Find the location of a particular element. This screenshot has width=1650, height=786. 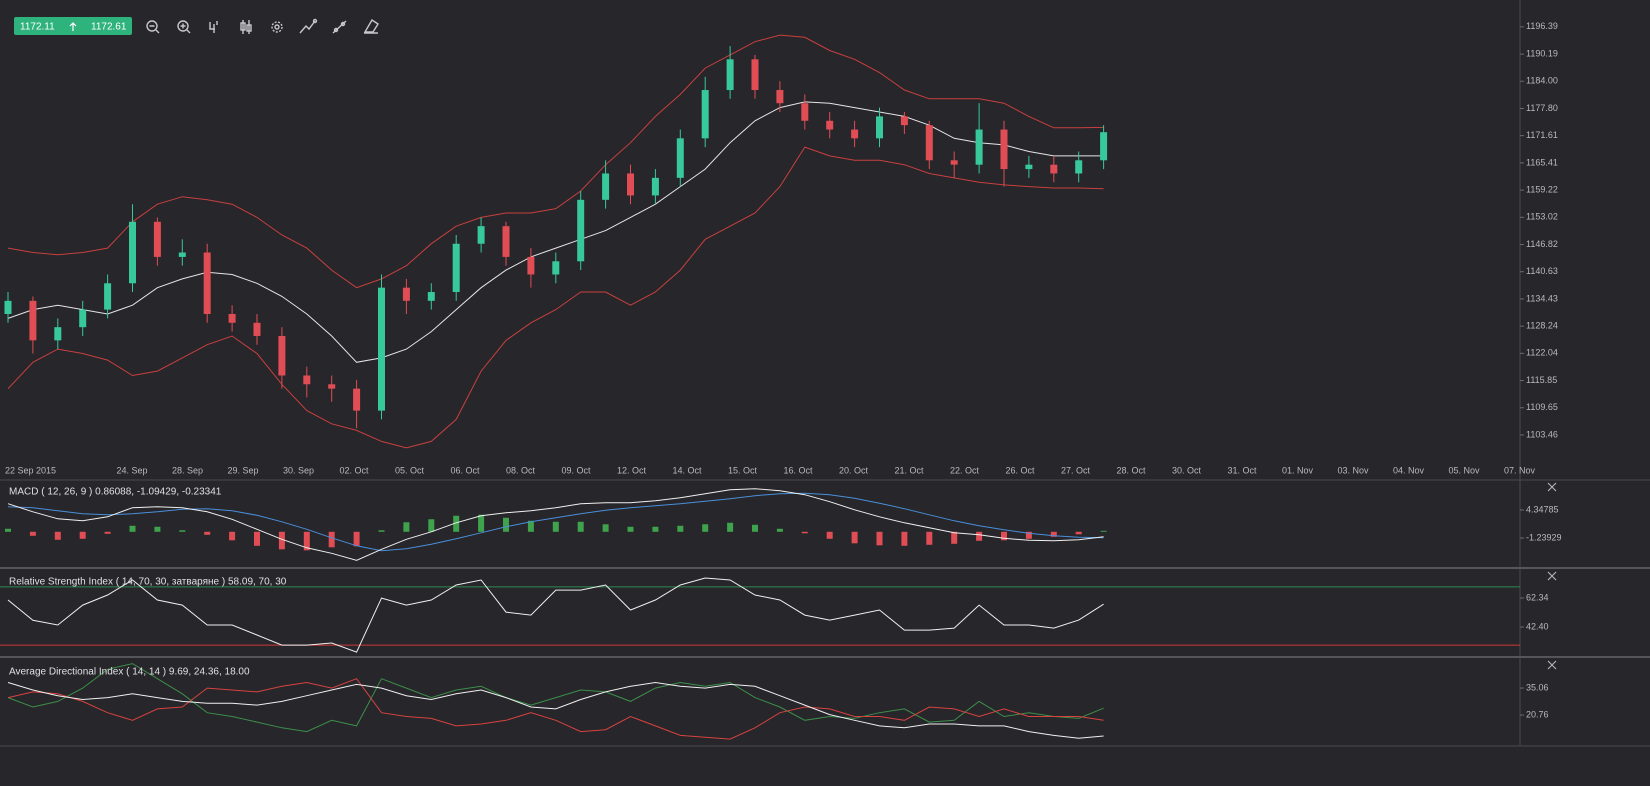

x-tick-label: 04. Nov is located at coordinates (1409, 470).